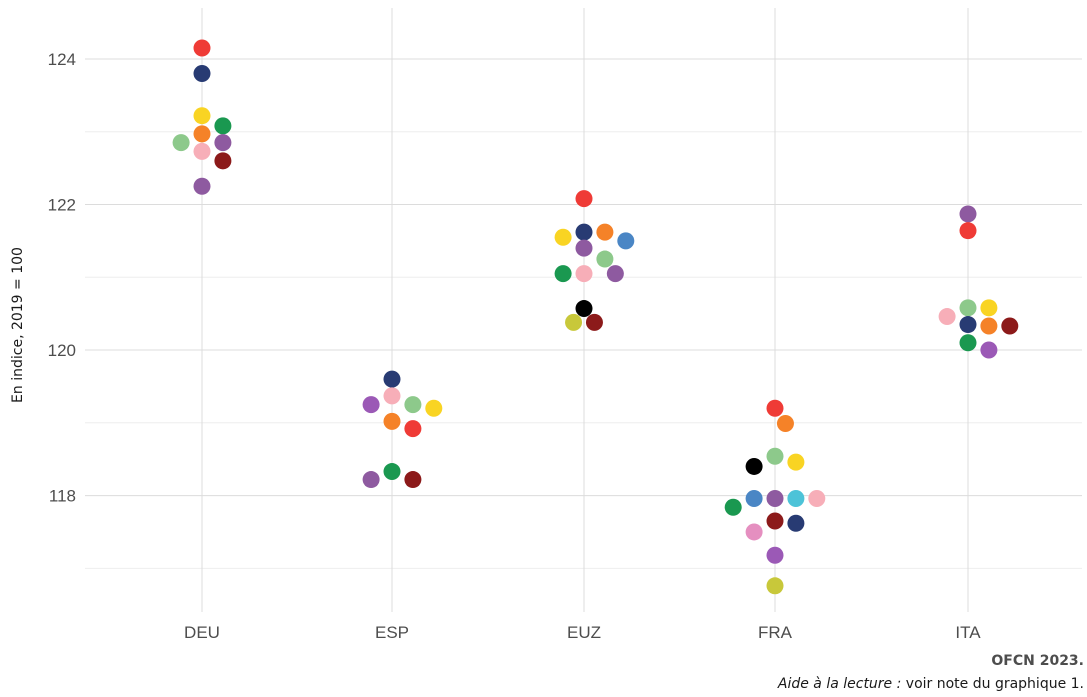 This screenshot has height=697, width=1087. I want to click on x-tick-label-deu: DEU, so click(202, 632).